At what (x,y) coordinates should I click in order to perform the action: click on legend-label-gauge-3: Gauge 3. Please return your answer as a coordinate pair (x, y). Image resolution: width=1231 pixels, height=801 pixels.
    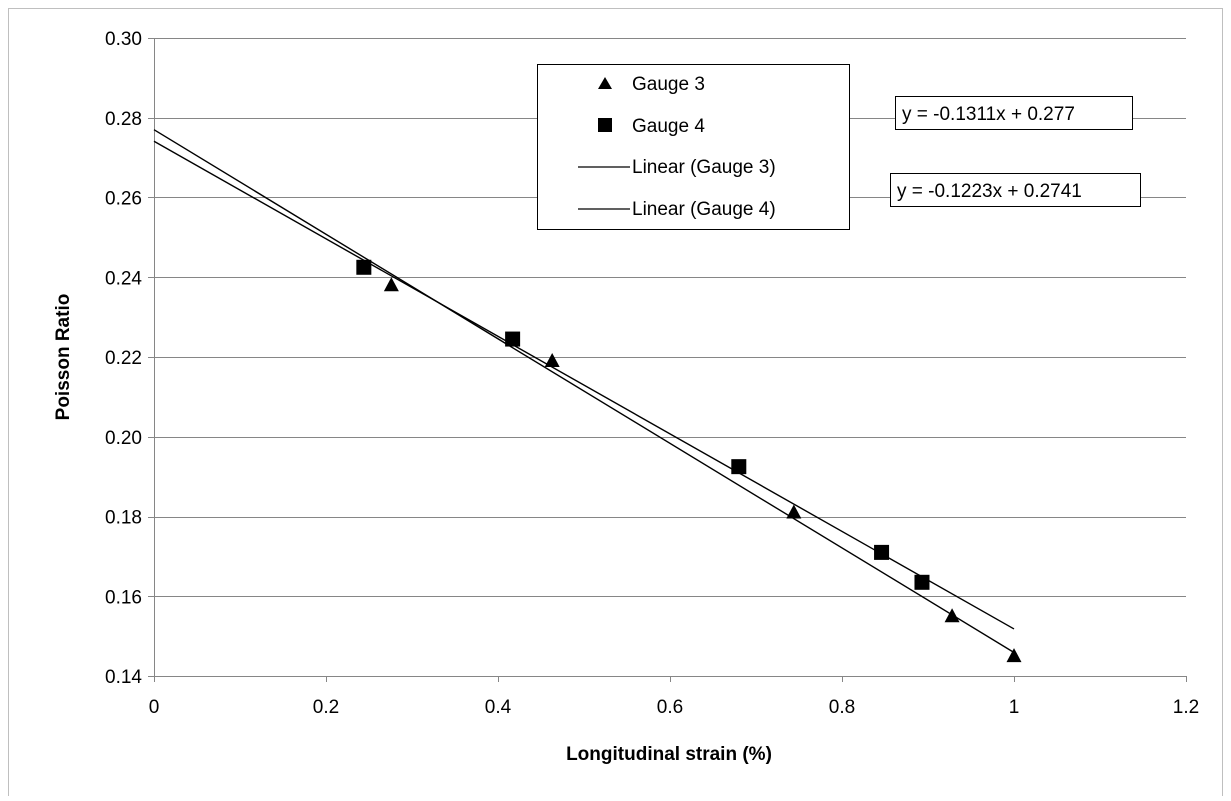
    Looking at the image, I should click on (668, 84).